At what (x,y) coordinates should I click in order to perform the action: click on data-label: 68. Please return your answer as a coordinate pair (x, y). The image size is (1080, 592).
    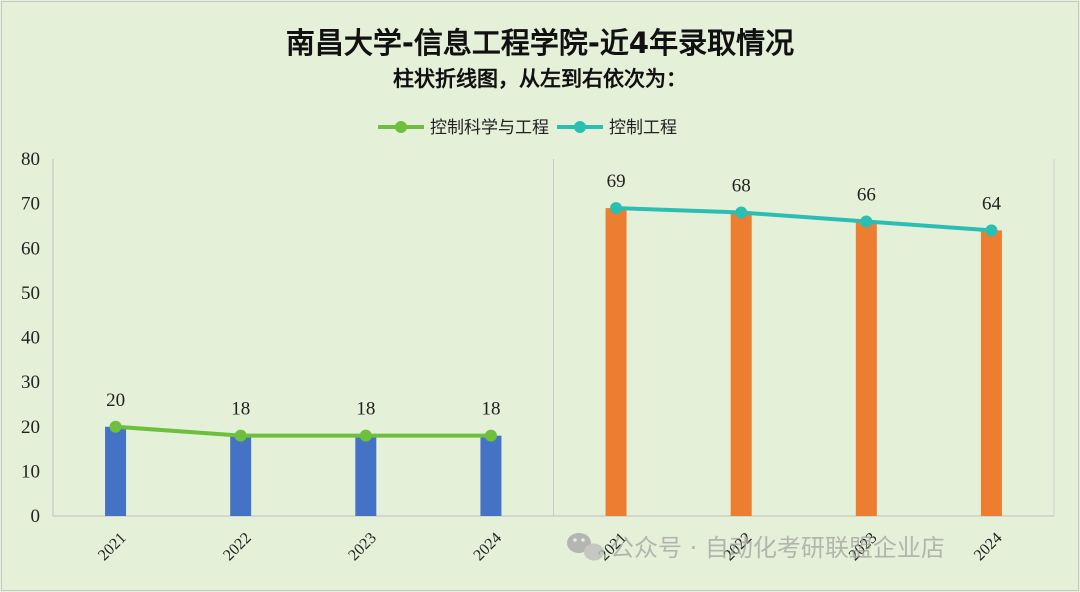
    Looking at the image, I should click on (741, 186).